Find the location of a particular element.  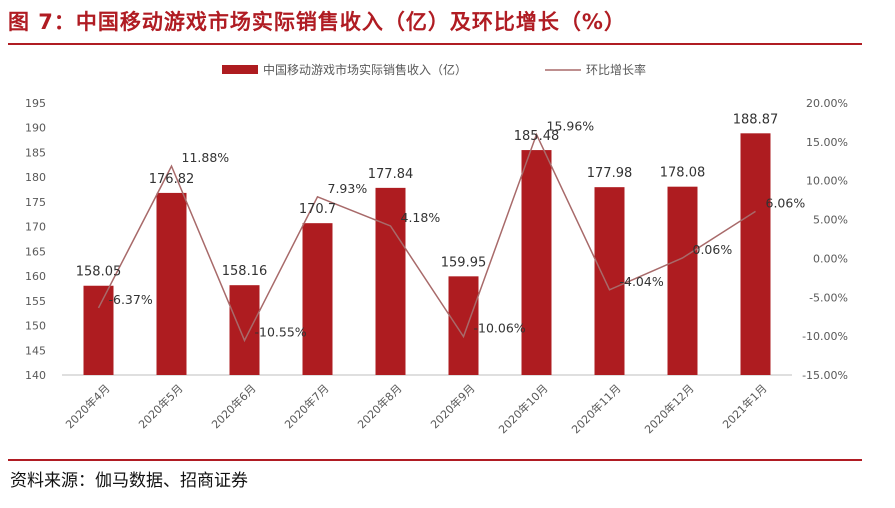

y-left-tick-label: 195 is located at coordinates (35, 103).